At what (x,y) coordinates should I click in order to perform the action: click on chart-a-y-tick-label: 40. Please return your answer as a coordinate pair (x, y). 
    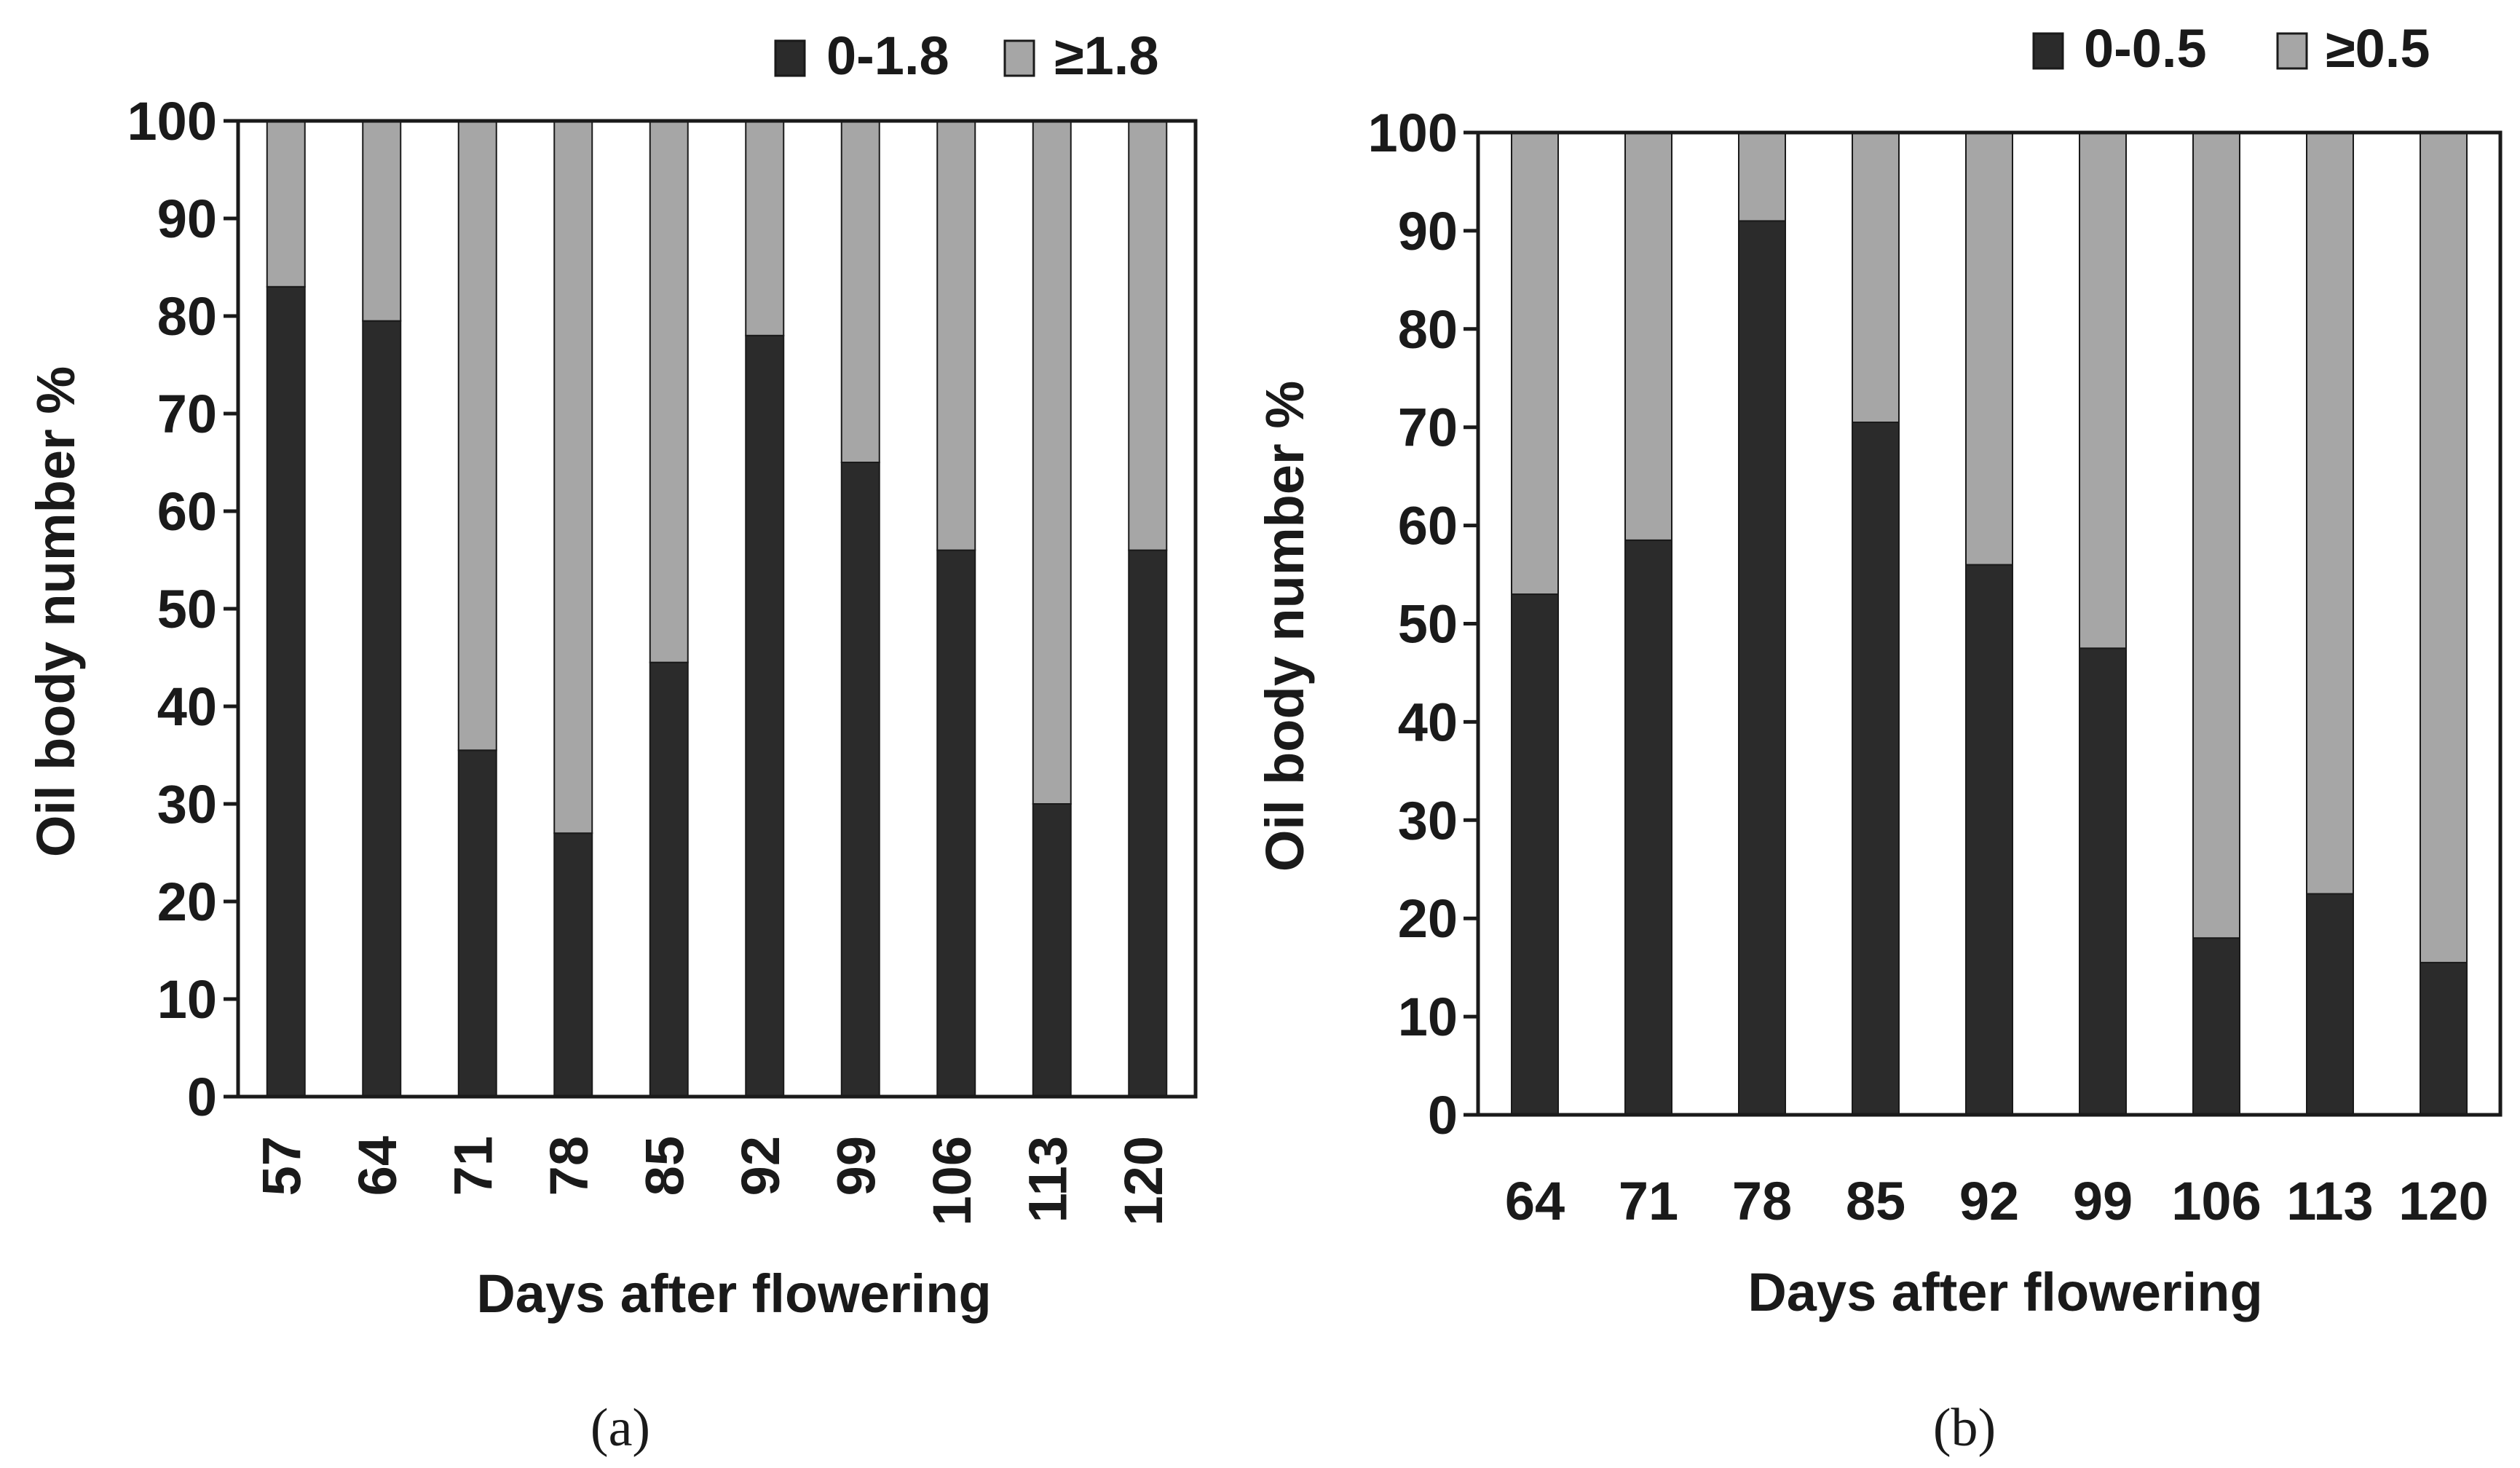
    Looking at the image, I should click on (187, 706).